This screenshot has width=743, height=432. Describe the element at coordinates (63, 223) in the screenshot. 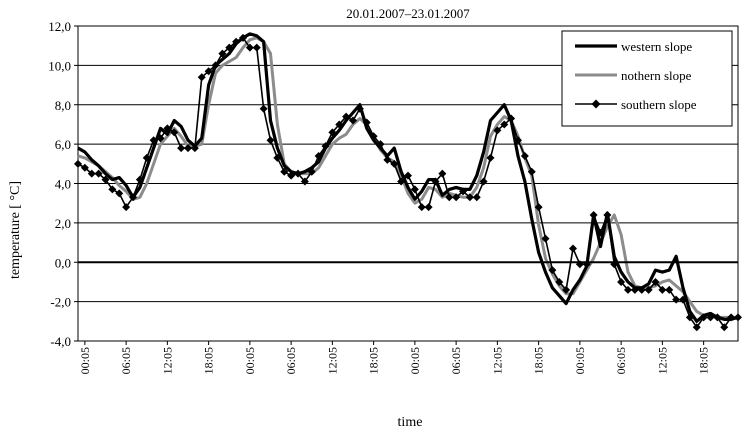

I see `y-tick-label: 2,0` at that location.